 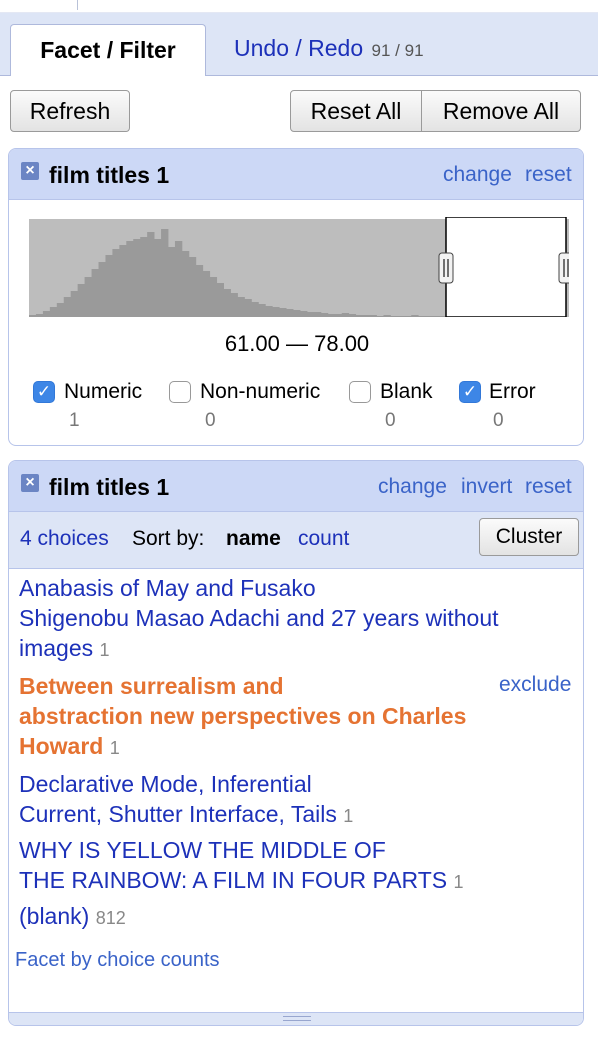 I want to click on histogram-bars, so click(x=238, y=273).